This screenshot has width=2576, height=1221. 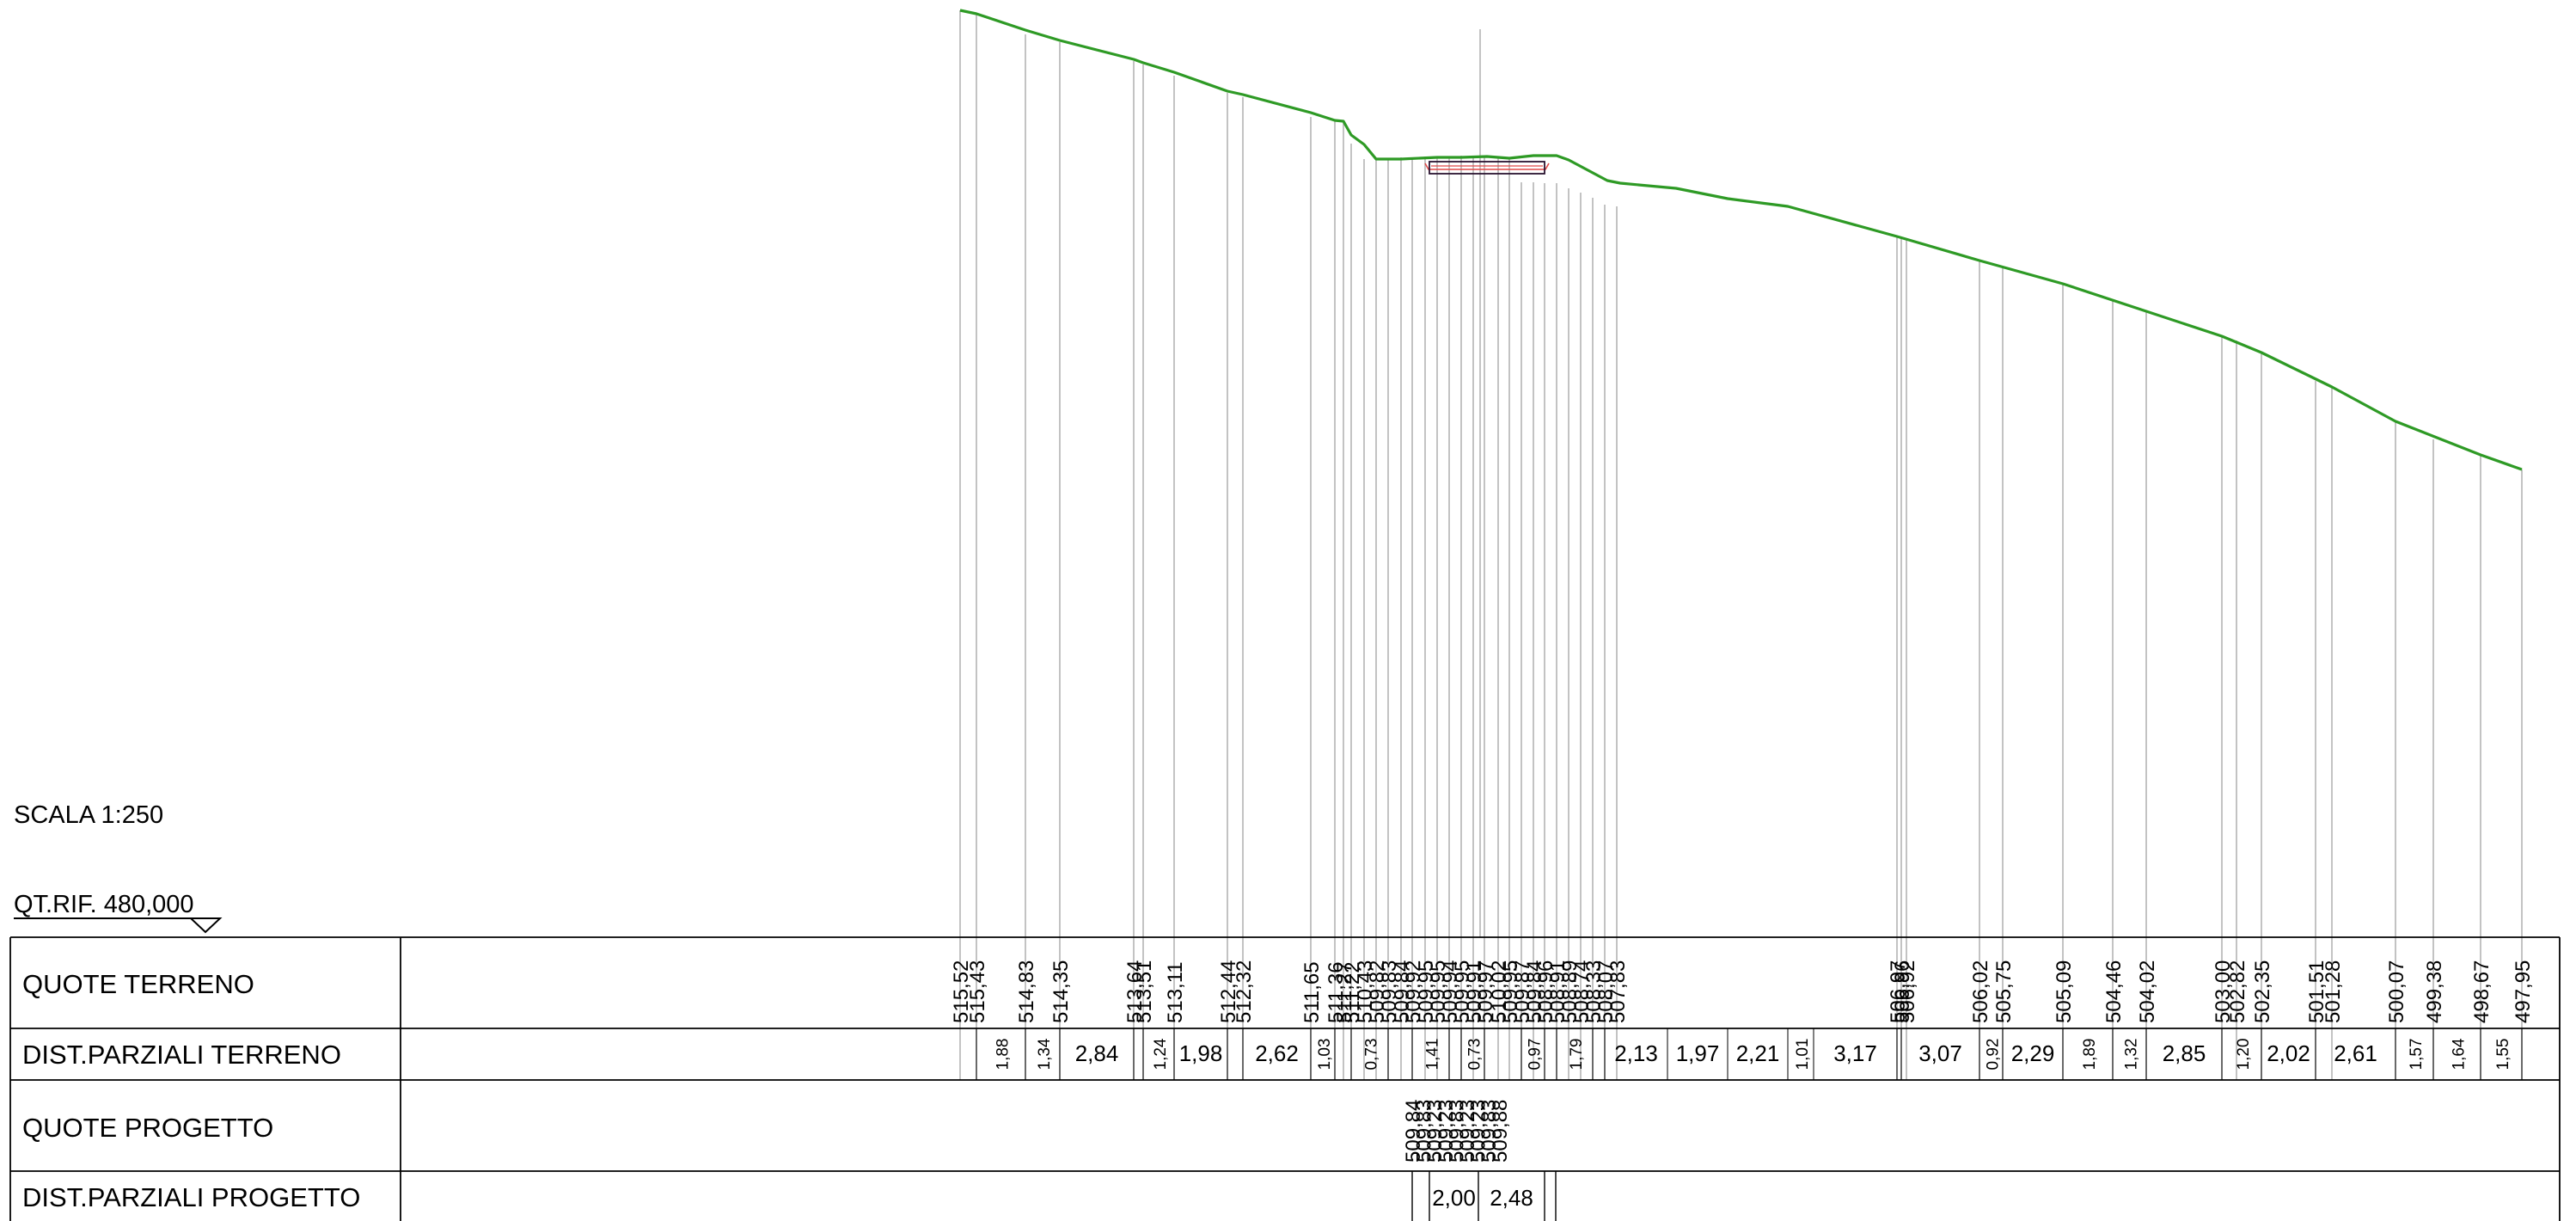 What do you see at coordinates (191, 1197) in the screenshot?
I see `row-label-project-distances: DIST.PARZIALI PROGETTO` at bounding box center [191, 1197].